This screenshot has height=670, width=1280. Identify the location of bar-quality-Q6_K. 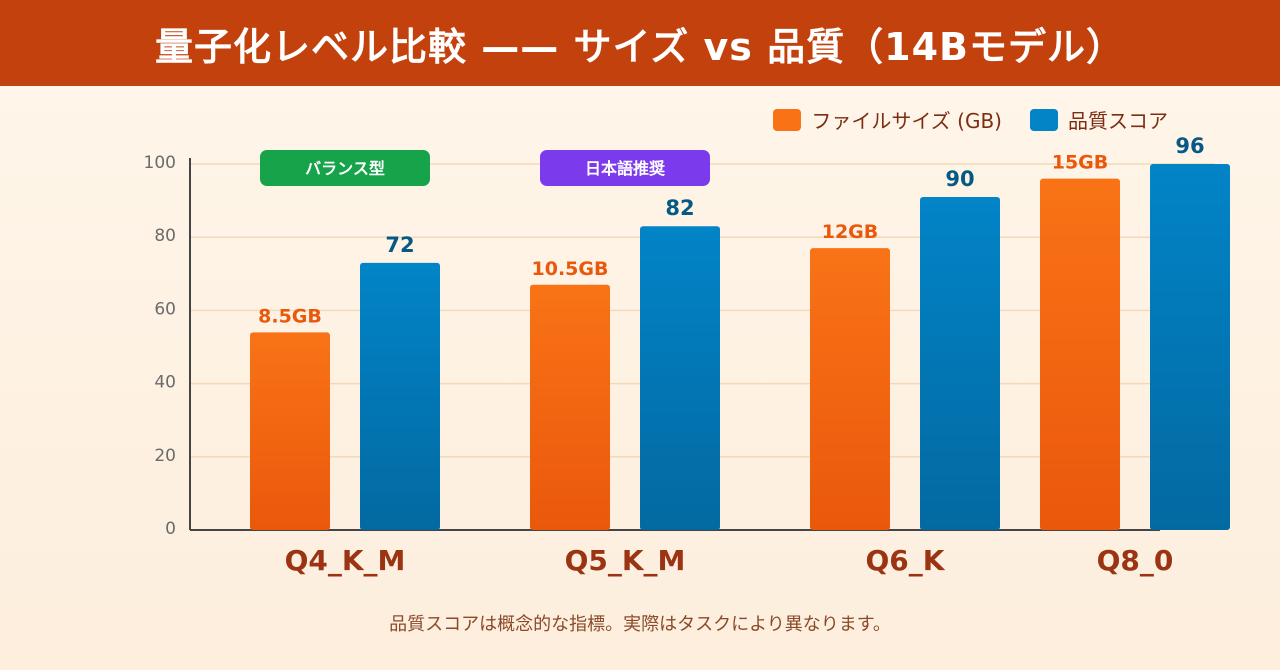
(960, 363).